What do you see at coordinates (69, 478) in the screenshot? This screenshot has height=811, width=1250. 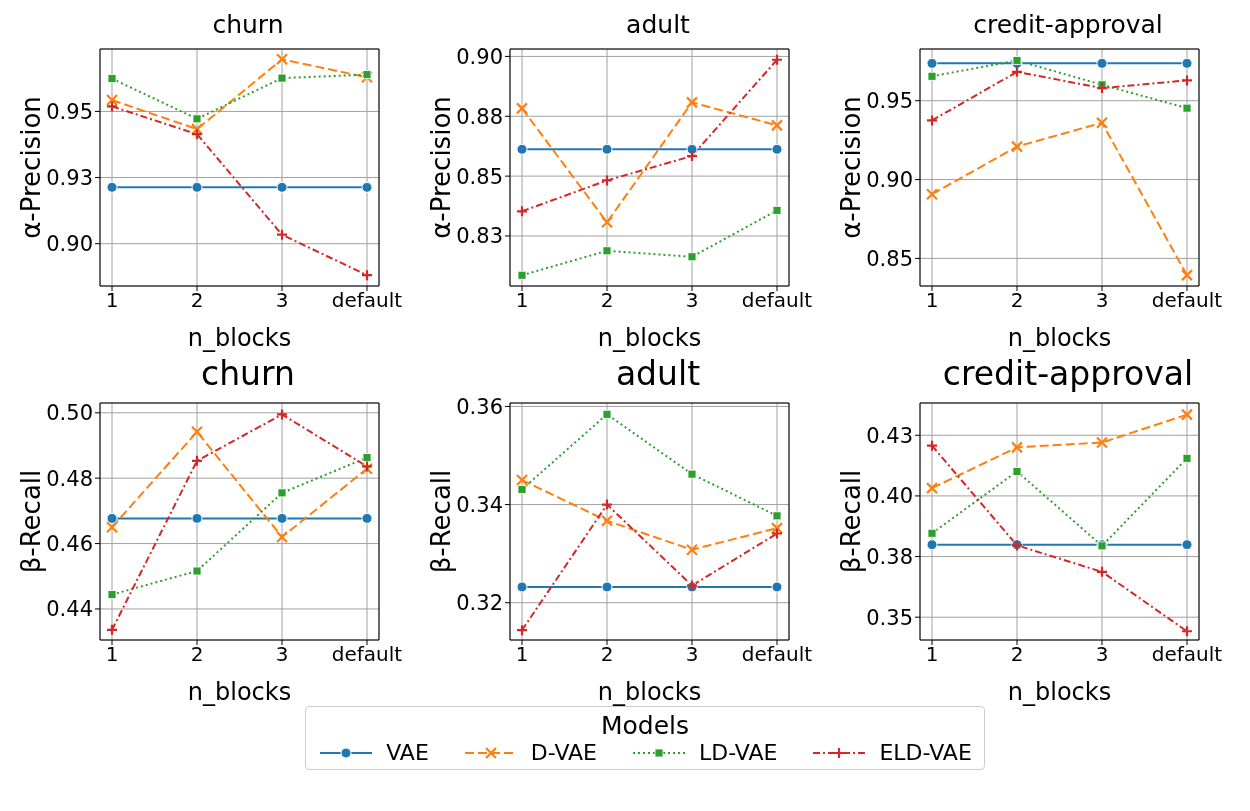 I see `y-tick-label: 0.48` at bounding box center [69, 478].